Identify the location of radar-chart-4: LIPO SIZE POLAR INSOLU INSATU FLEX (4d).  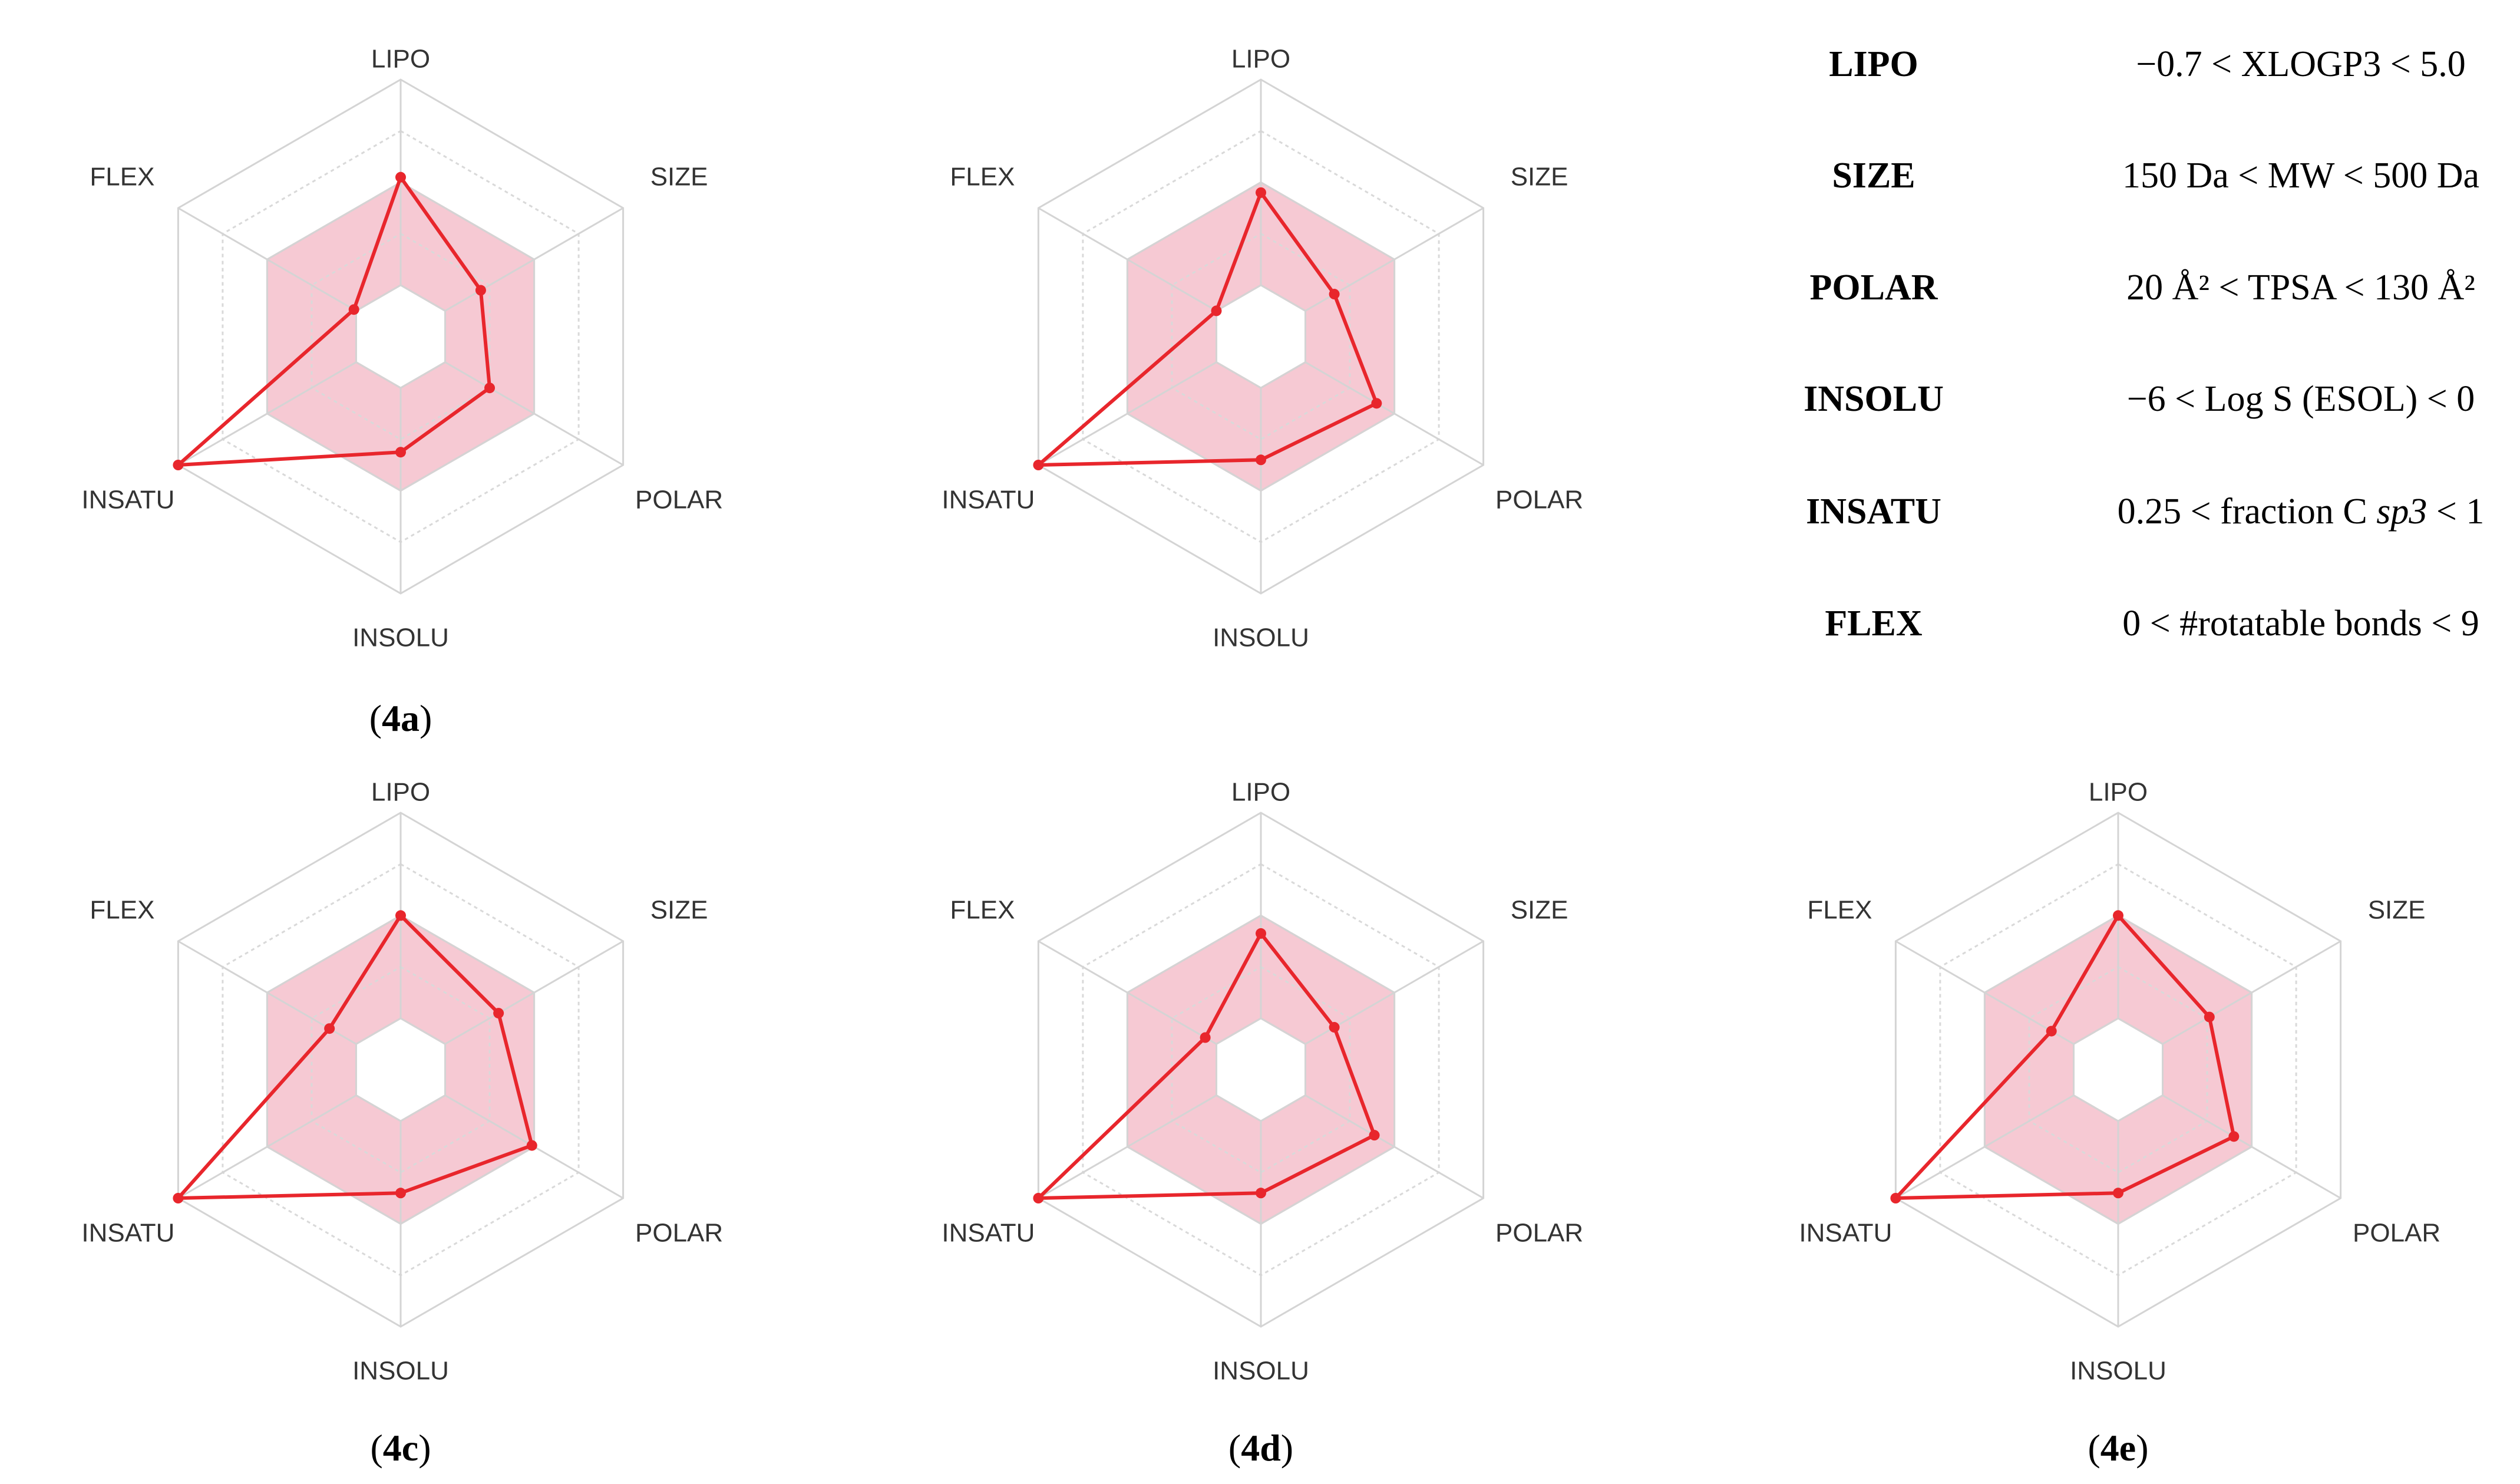
(1262, 1123).